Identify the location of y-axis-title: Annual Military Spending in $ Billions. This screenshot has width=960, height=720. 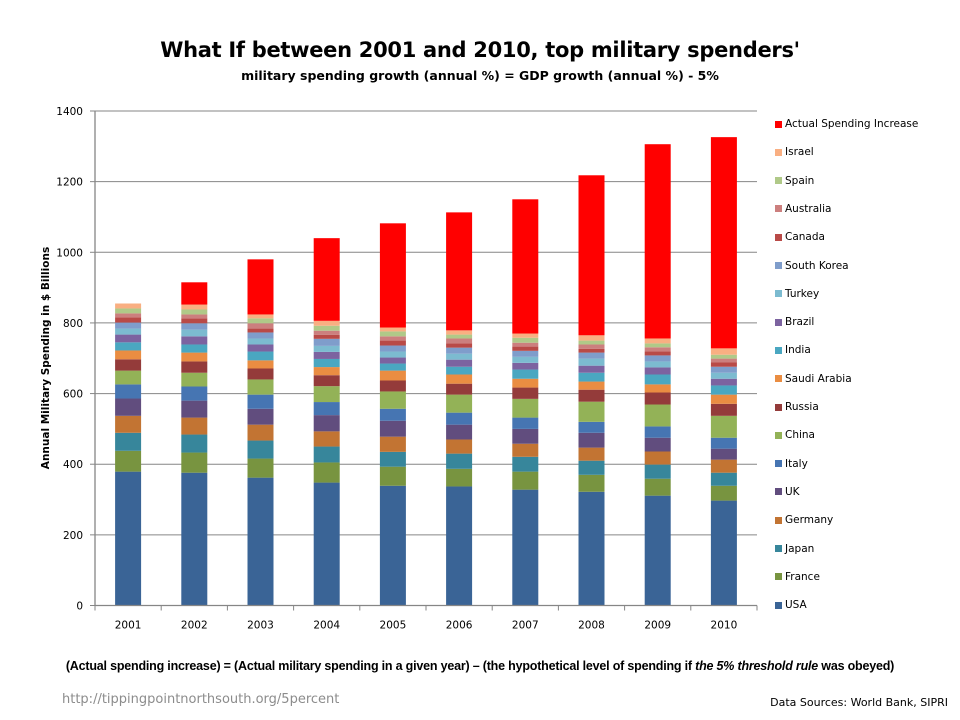
(46, 358).